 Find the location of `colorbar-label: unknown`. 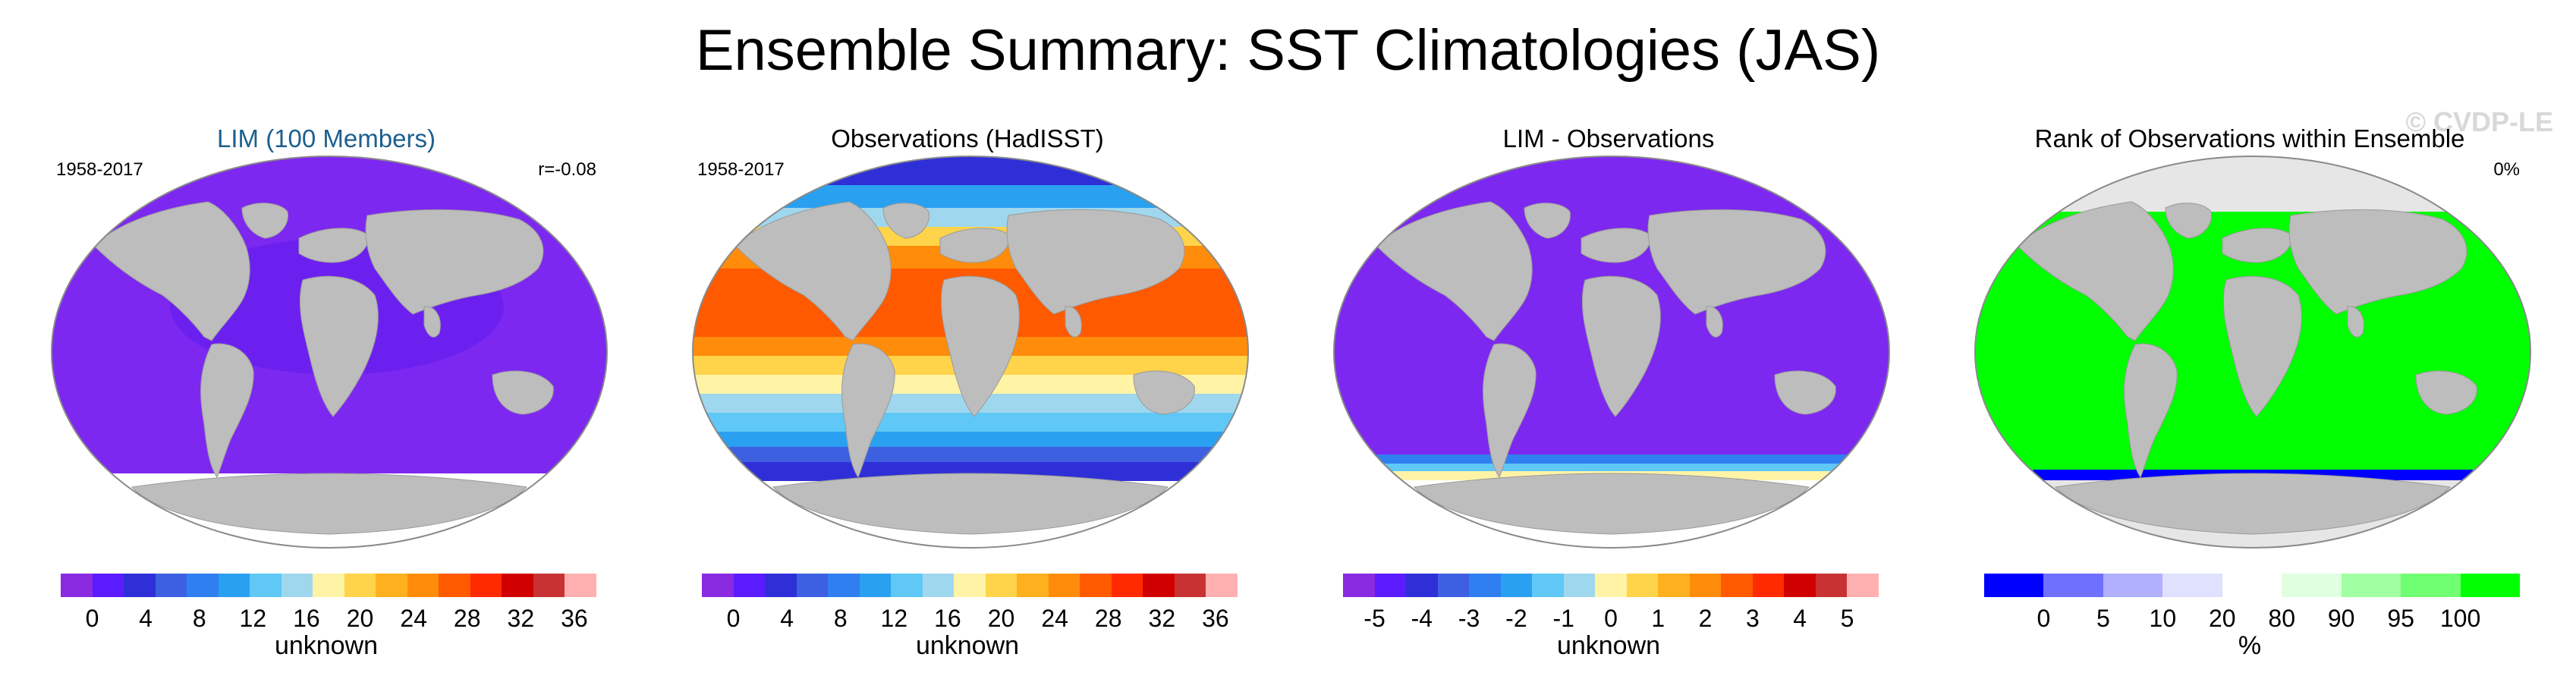

colorbar-label: unknown is located at coordinates (326, 645).